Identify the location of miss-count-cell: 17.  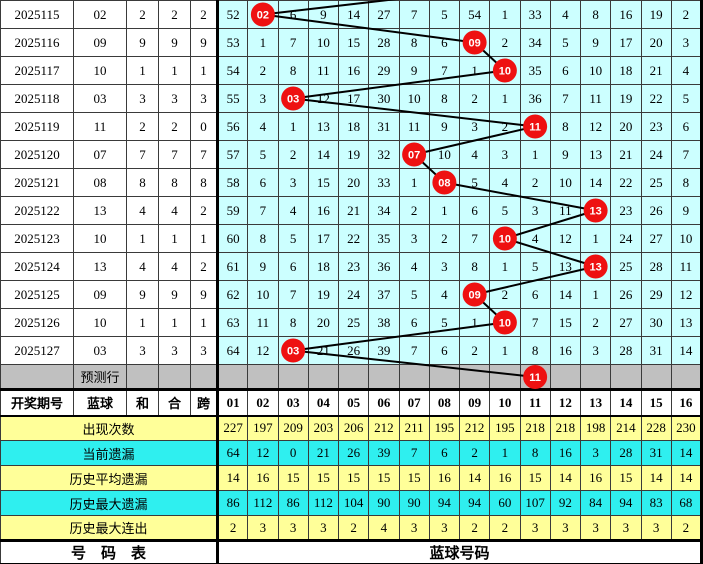
(626, 42).